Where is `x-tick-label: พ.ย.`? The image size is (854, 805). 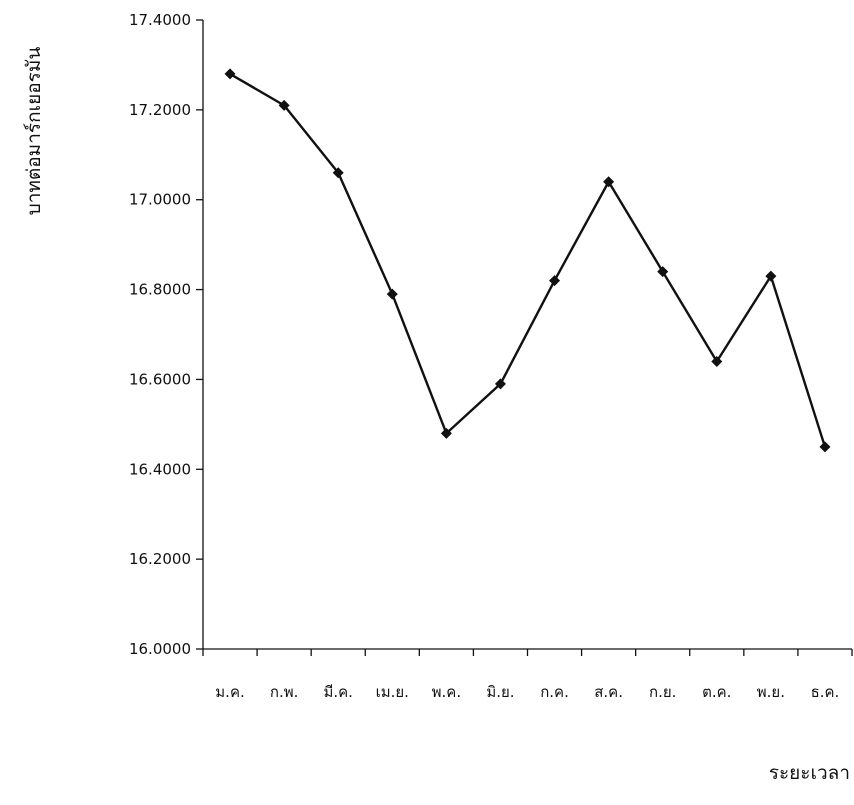 x-tick-label: พ.ย. is located at coordinates (771, 692).